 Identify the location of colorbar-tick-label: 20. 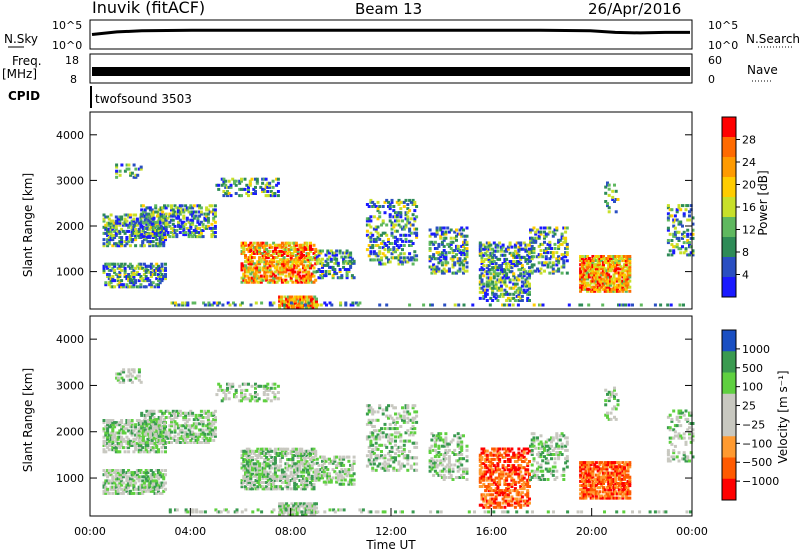
(749, 185).